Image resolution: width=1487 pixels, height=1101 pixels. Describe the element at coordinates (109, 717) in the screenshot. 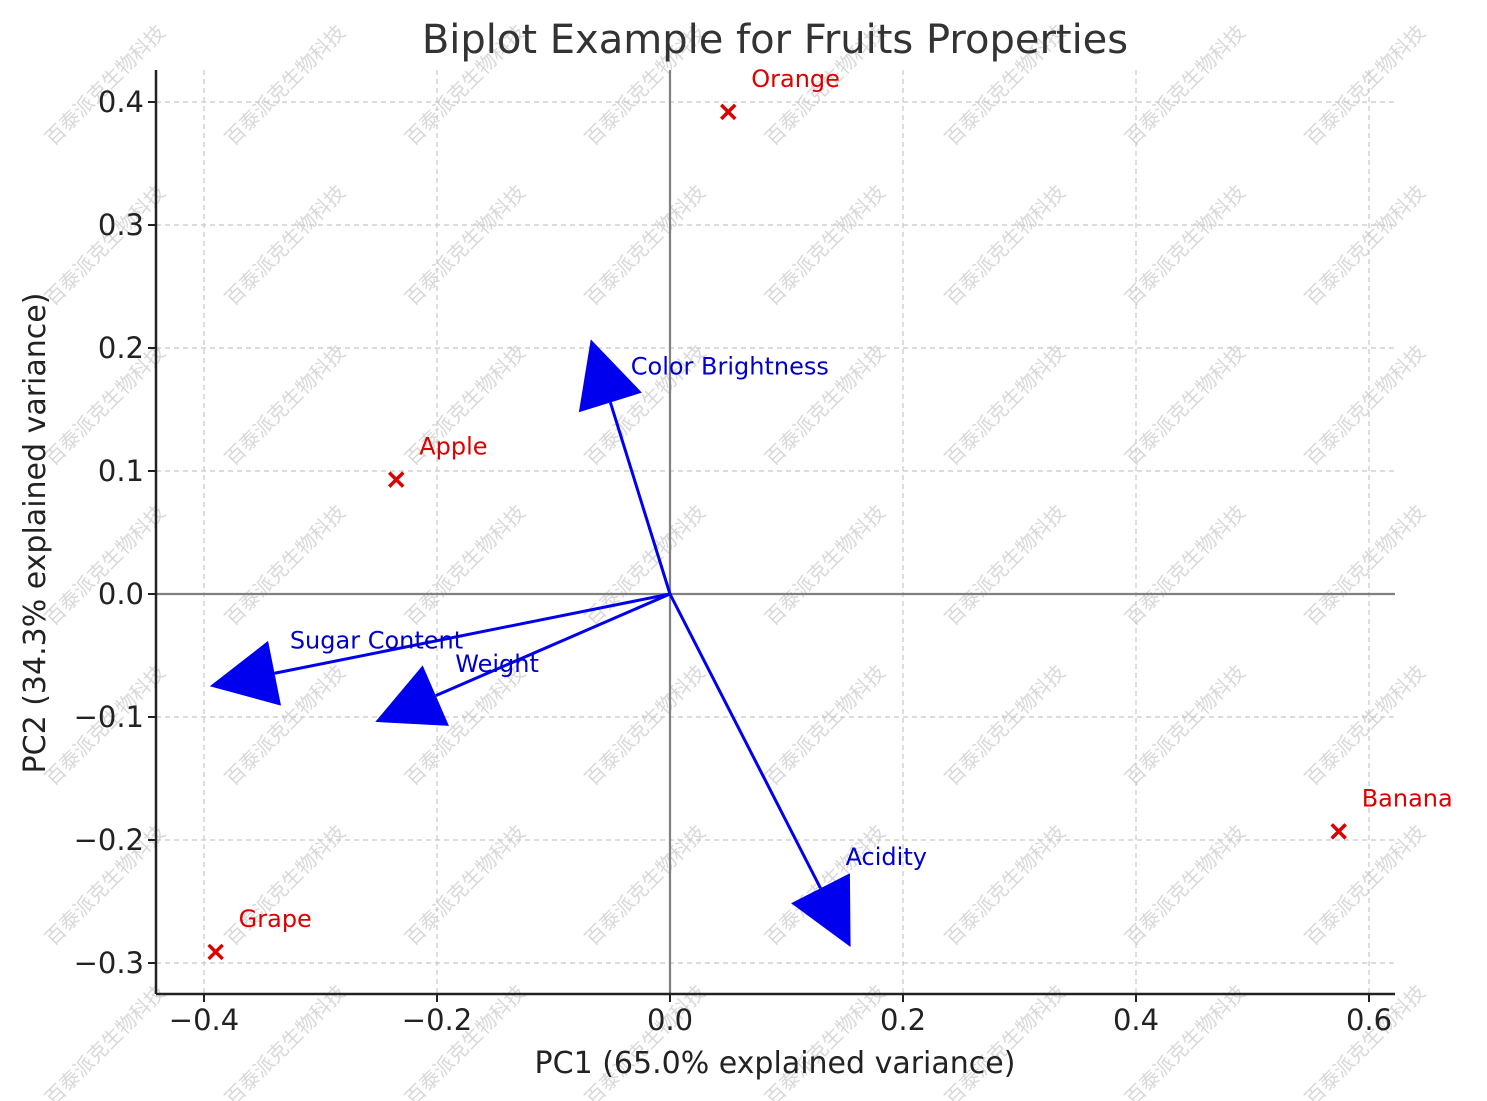

I see `y-tick-label: −0.1` at that location.